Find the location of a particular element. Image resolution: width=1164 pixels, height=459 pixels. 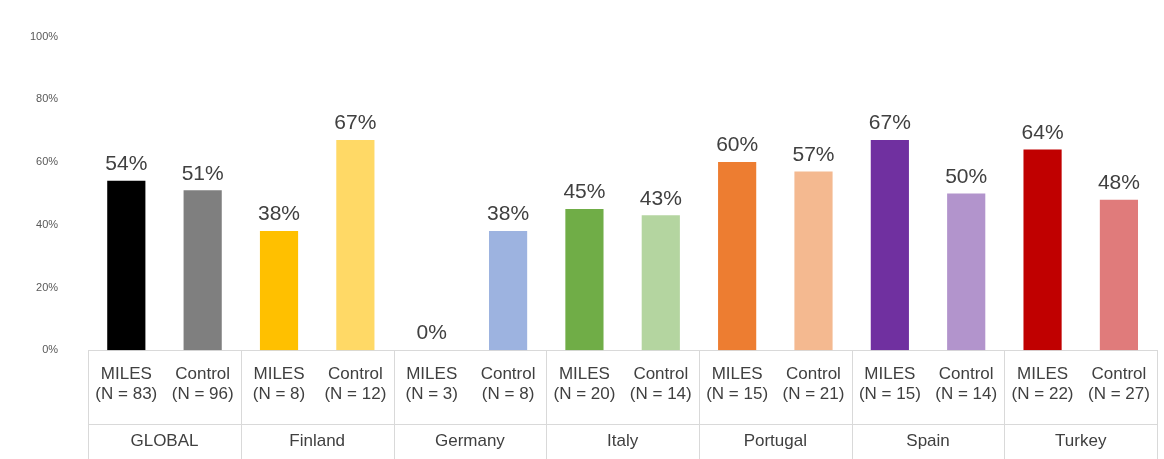

data-label: 57% is located at coordinates (813, 153).